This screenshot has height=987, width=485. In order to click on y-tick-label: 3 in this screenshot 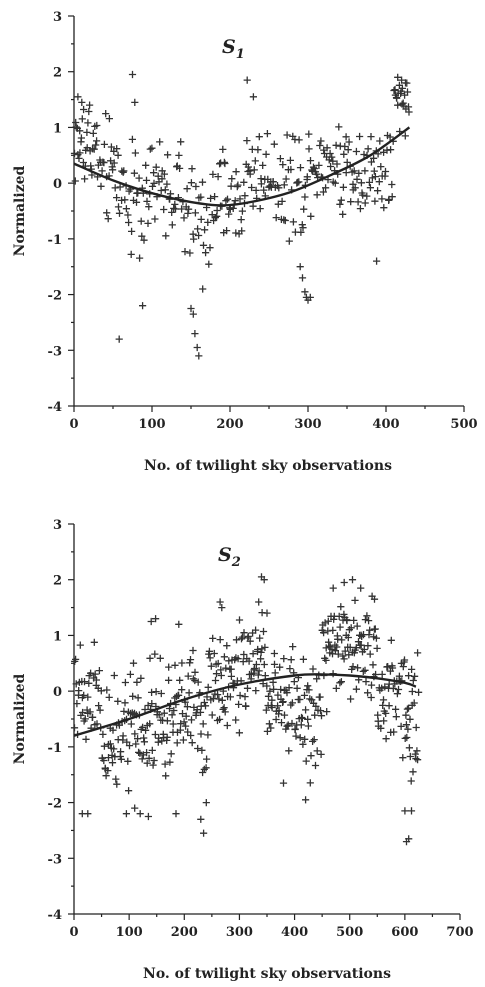, I will do `click(57, 525)`.